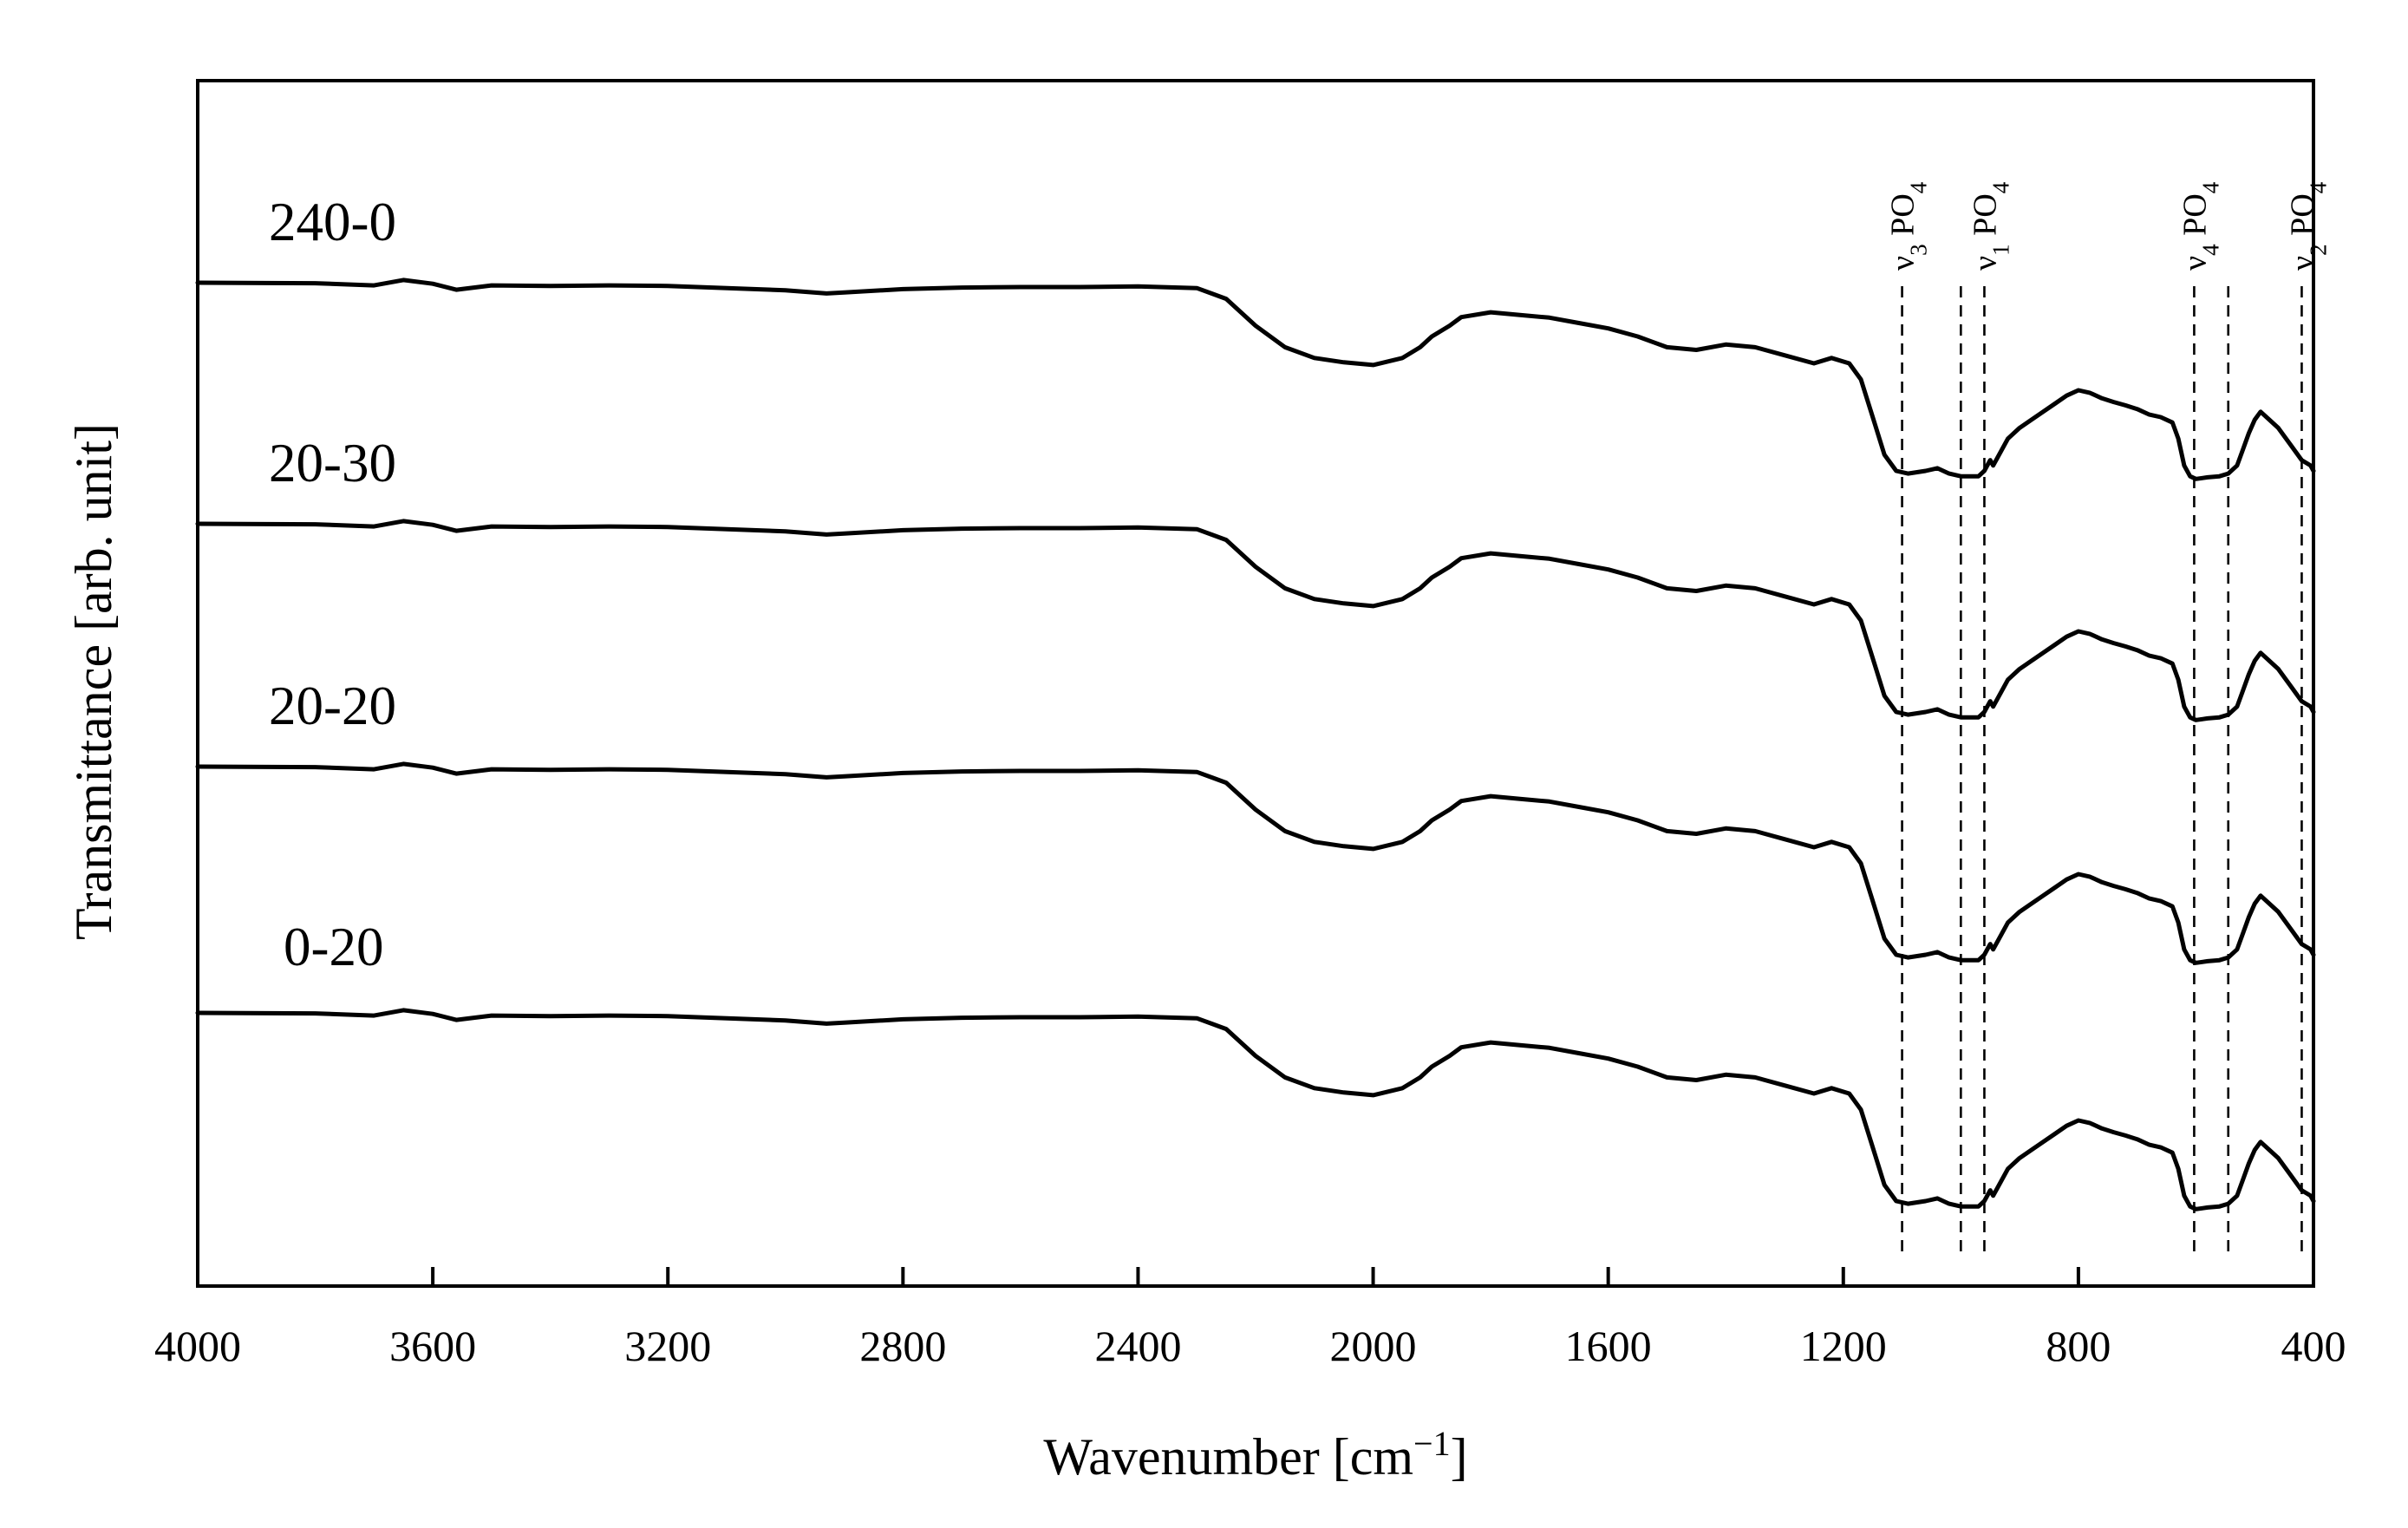  I want to click on y-axis-label: Transmittance [arb. unit], so click(93, 681).